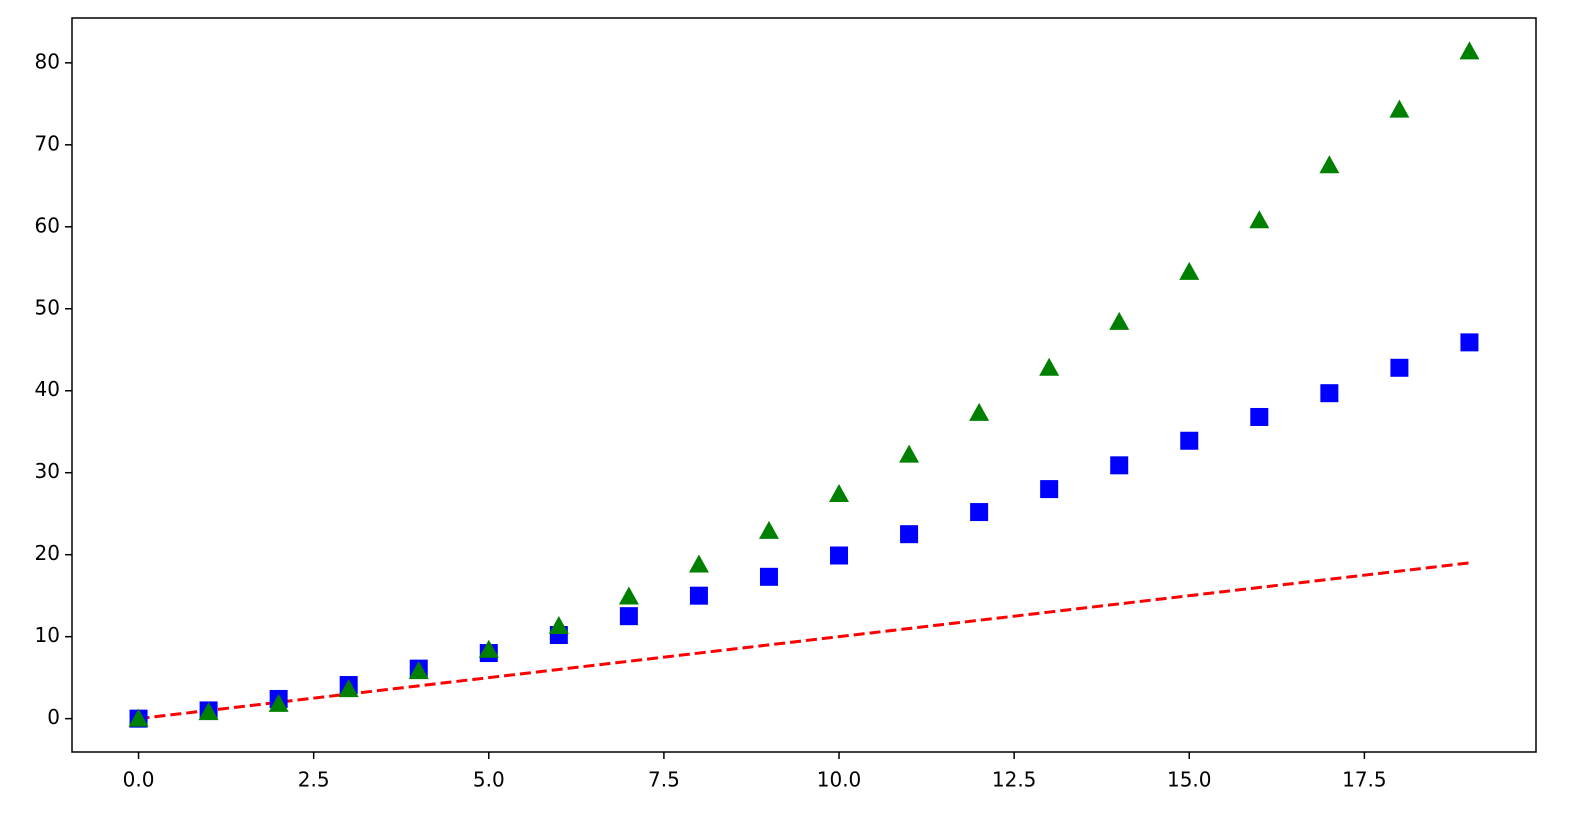 This screenshot has height=822, width=1578. Describe the element at coordinates (47, 307) in the screenshot. I see `y-tick-label: 50` at that location.